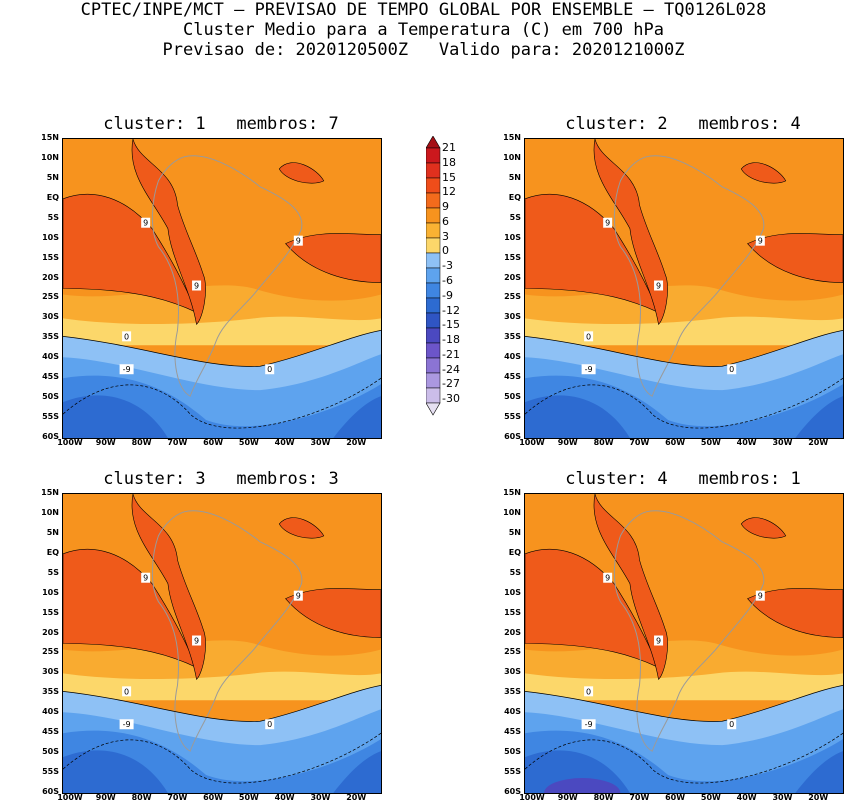 This screenshot has width=847, height=803. Describe the element at coordinates (433, 409) in the screenshot. I see `colorbar-bottom-arrow` at that location.